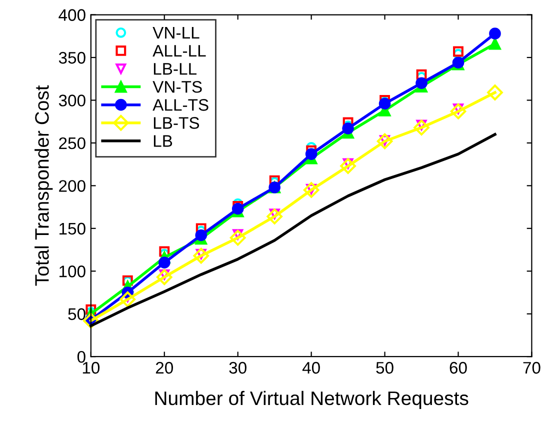 This screenshot has height=422, width=551. What do you see at coordinates (73, 228) in the screenshot?
I see `y-tick-label: 150` at bounding box center [73, 228].